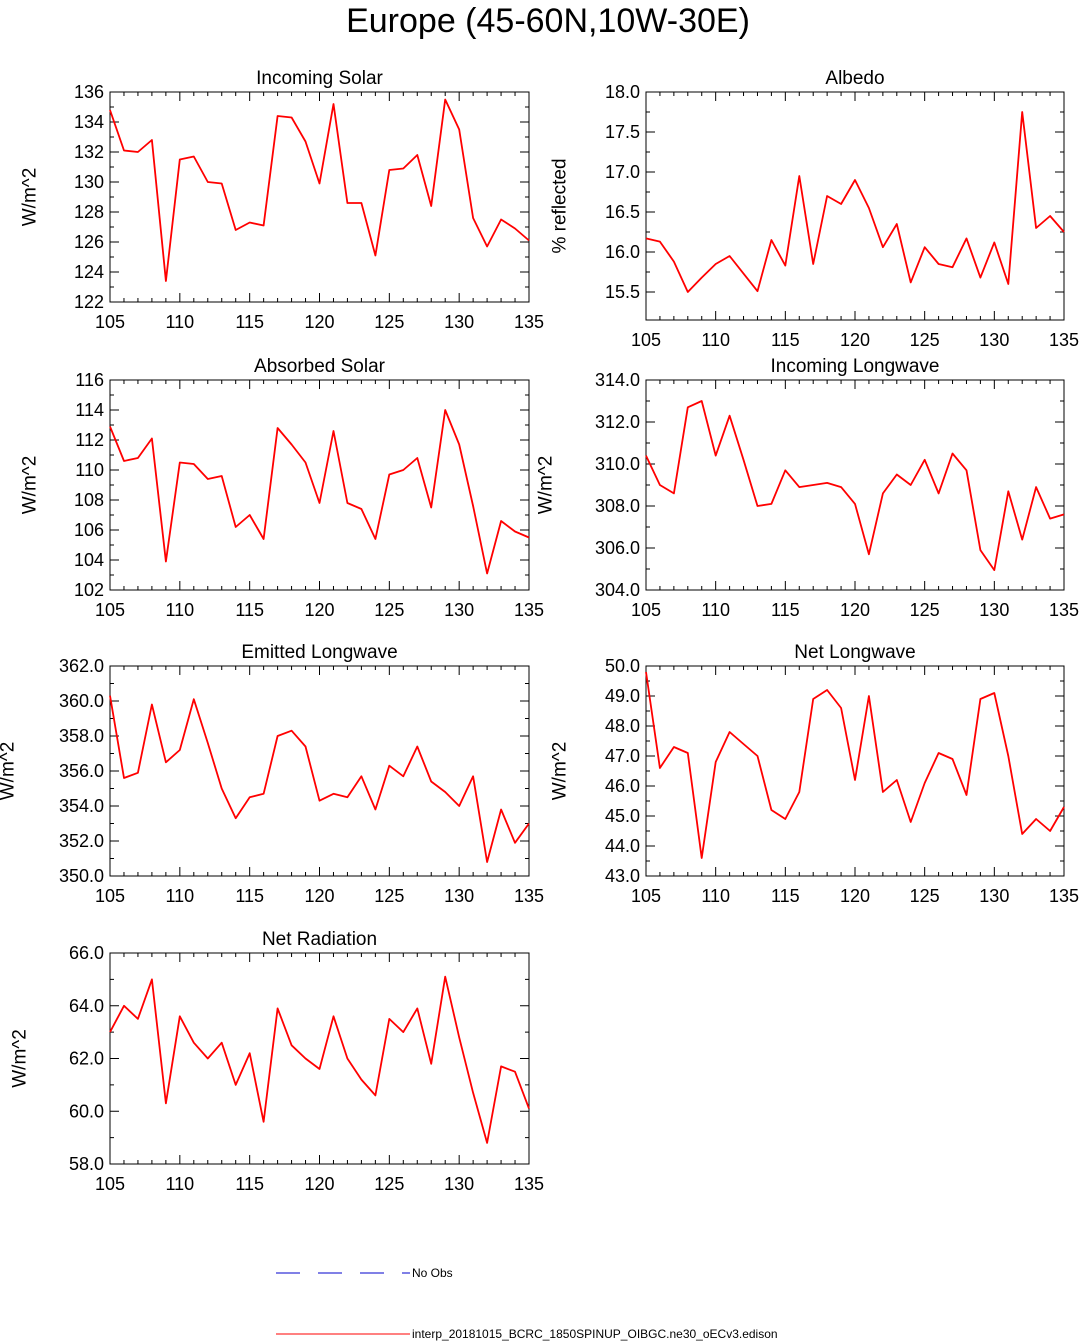  I want to click on y-tick-label: 308.0, so click(617, 506).